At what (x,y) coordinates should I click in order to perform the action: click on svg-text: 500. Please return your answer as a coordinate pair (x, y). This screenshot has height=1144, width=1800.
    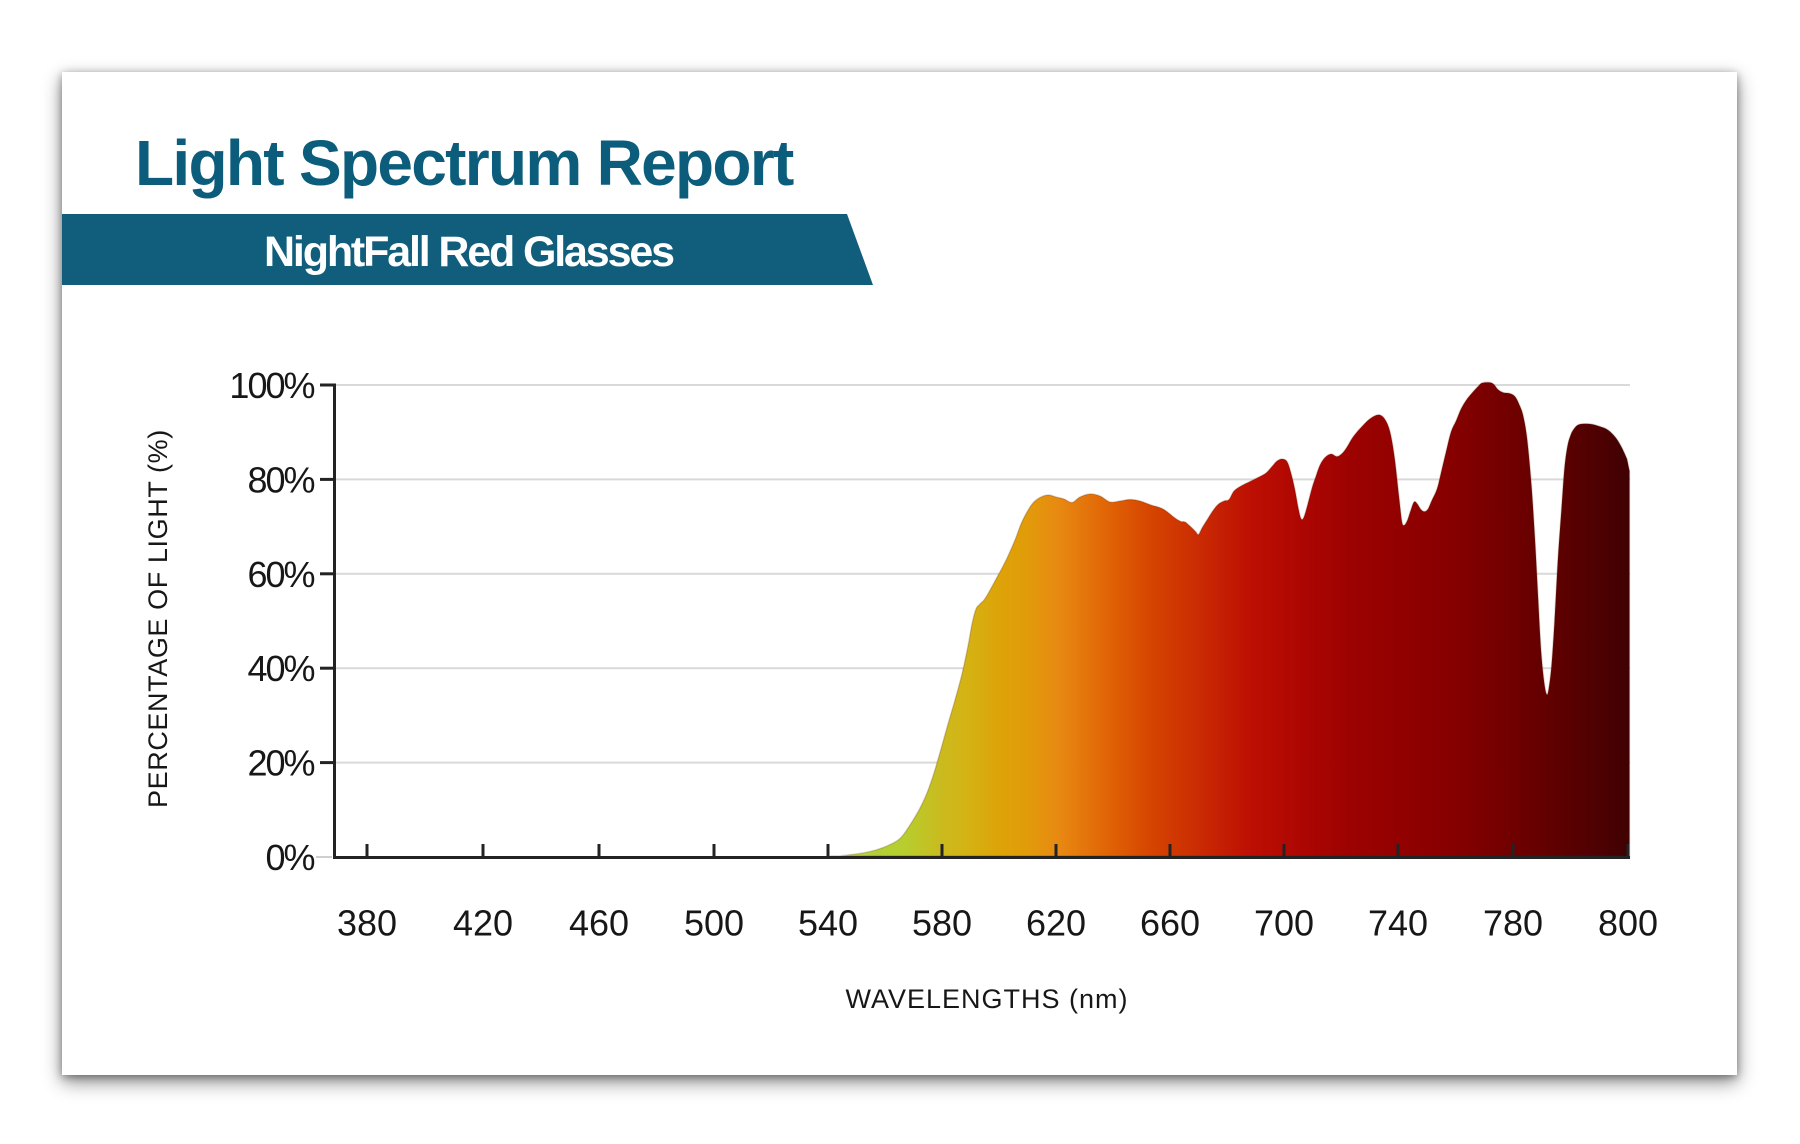
    Looking at the image, I should click on (714, 923).